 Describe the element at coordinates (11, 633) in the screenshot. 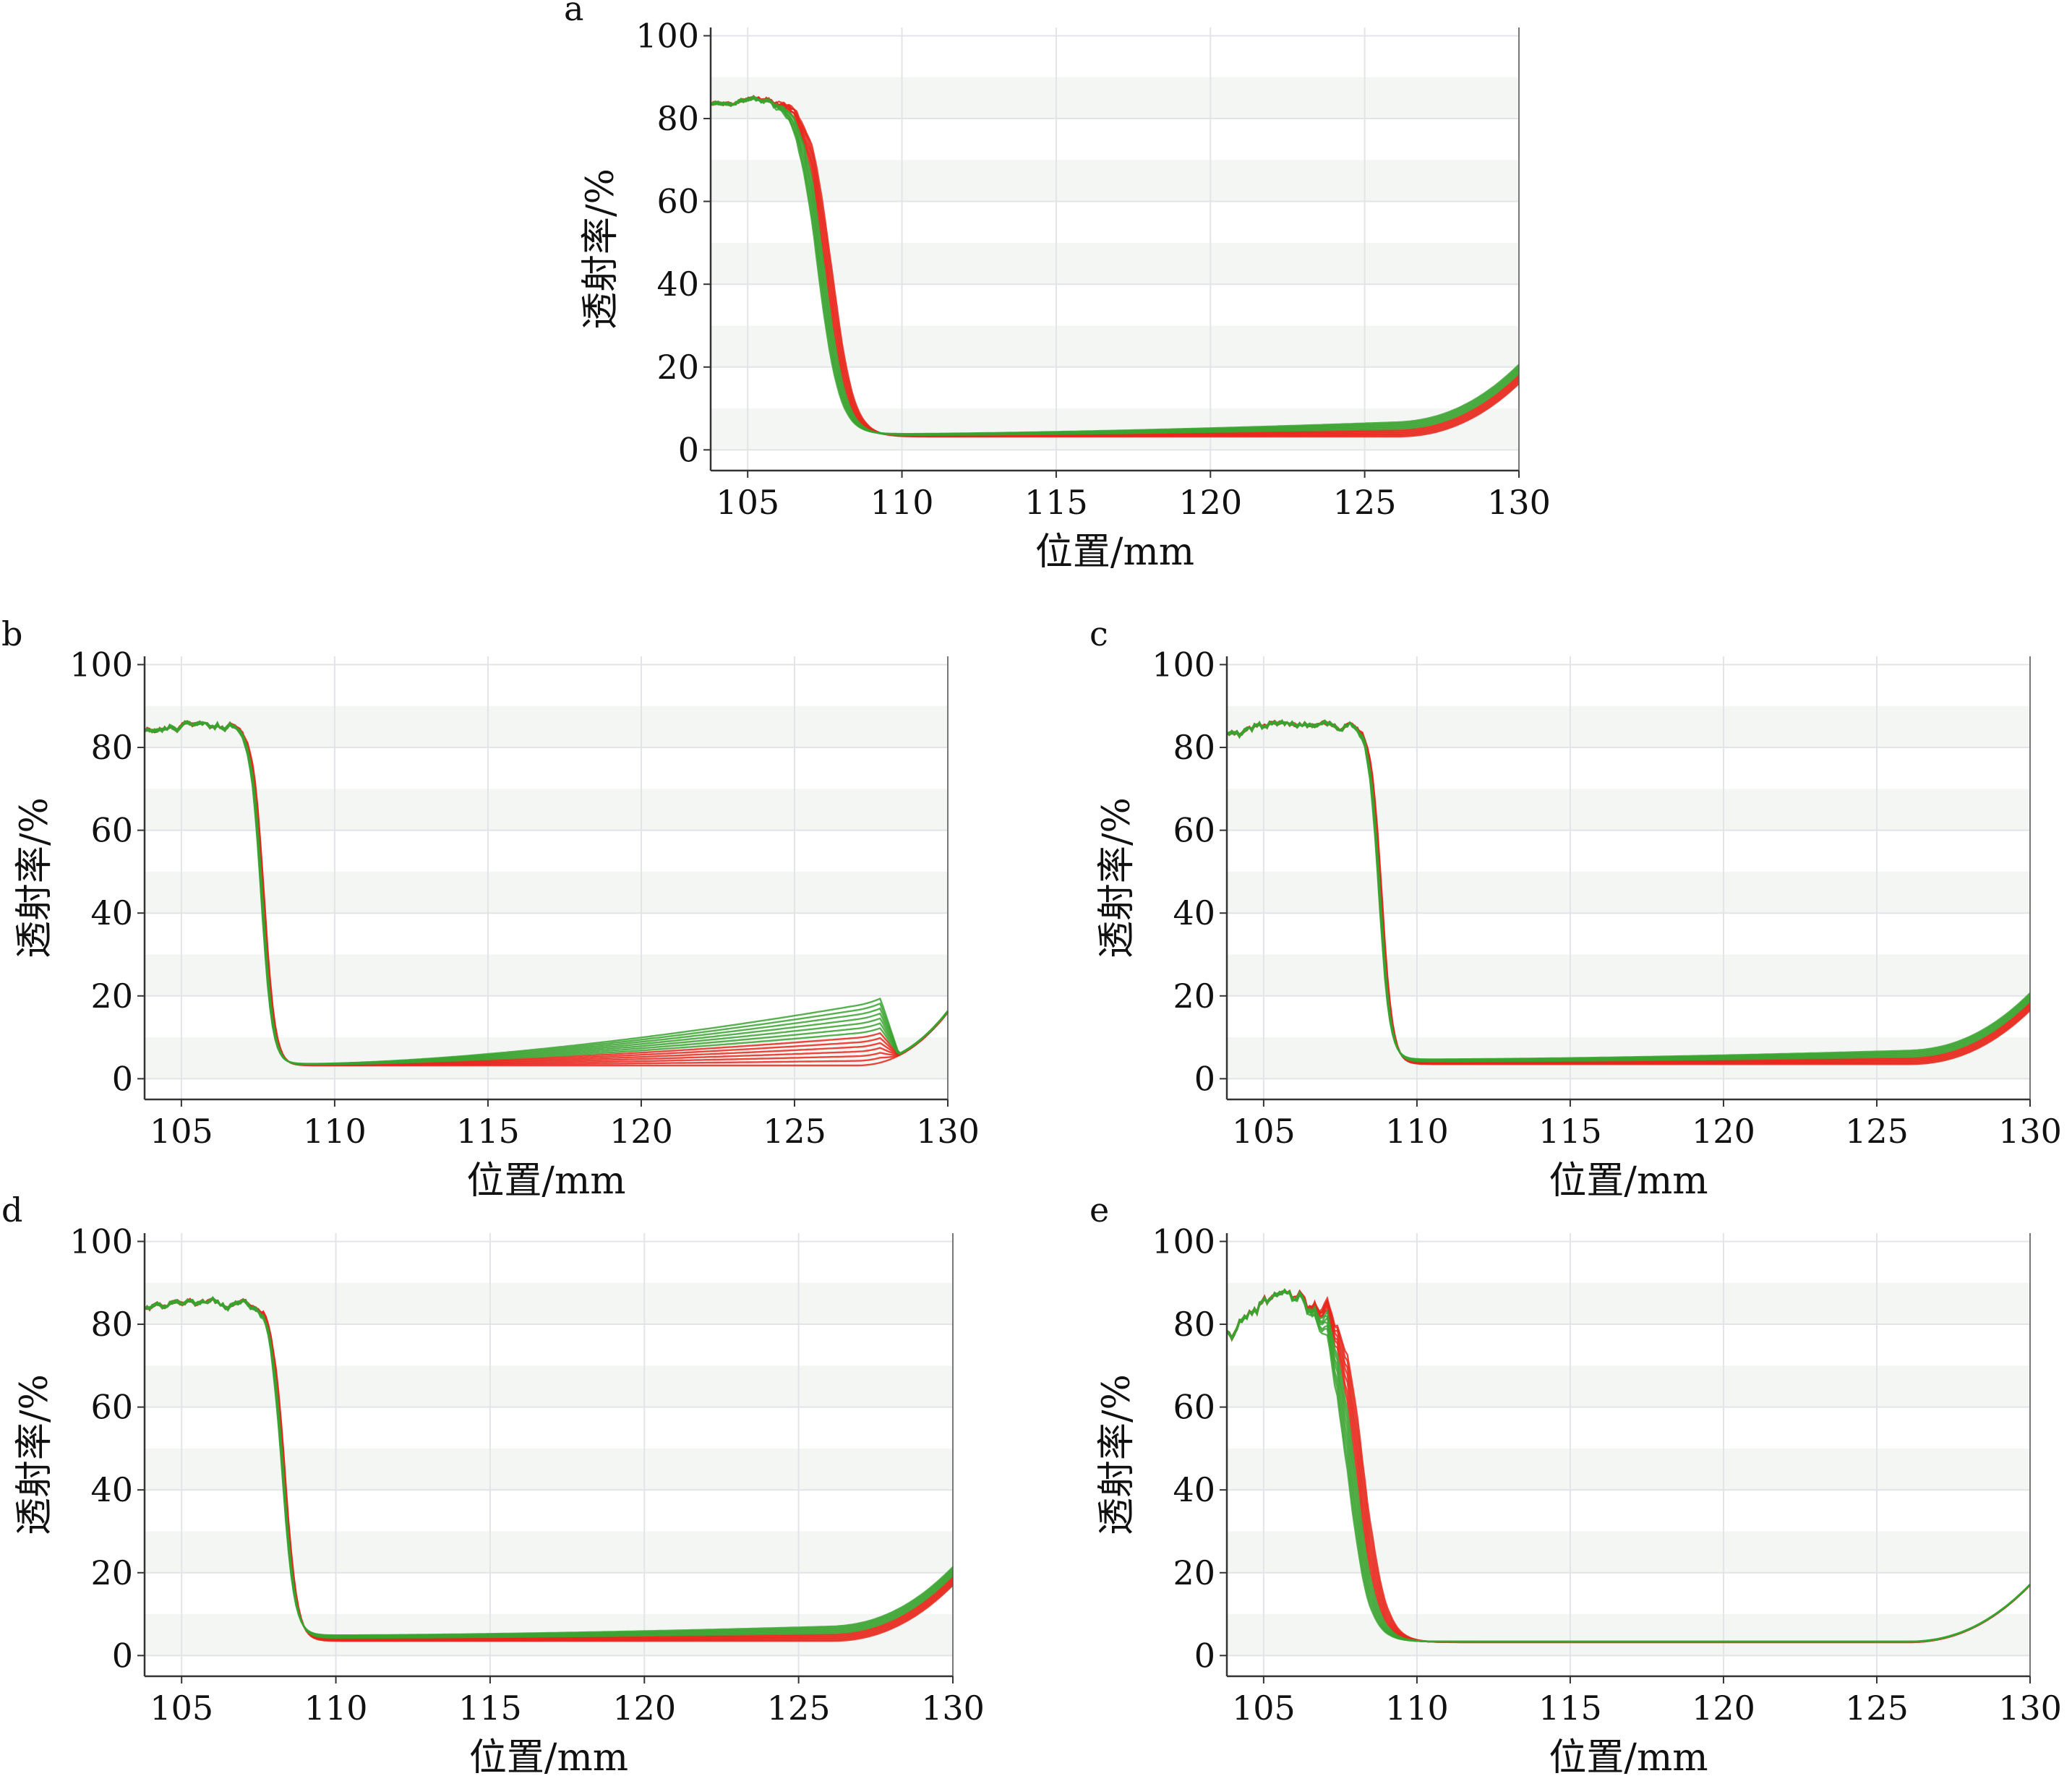

I see `panel-label: b` at that location.